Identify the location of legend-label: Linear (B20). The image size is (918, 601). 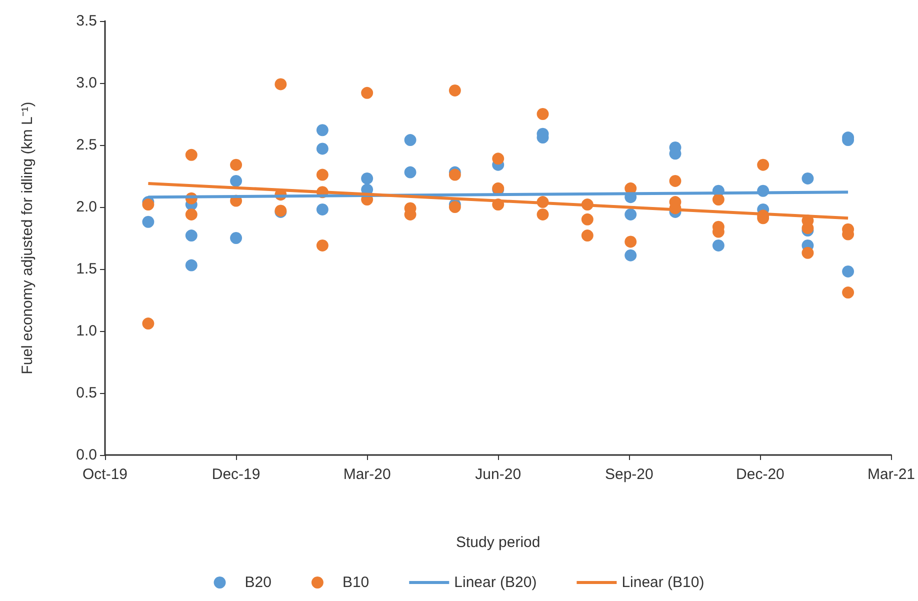
(495, 582).